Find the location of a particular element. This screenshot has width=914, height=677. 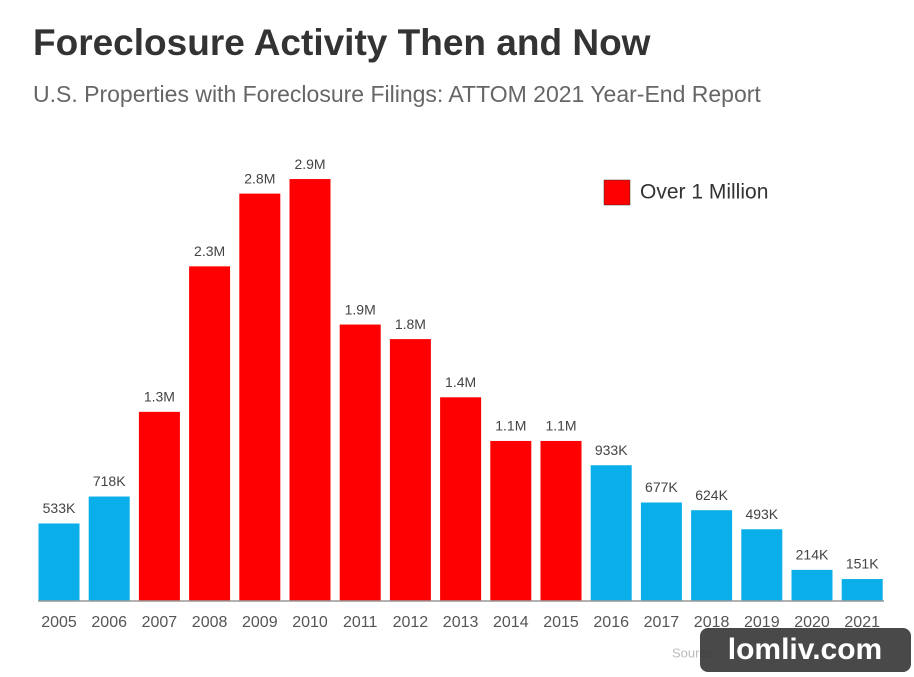

x-tick-label: 2020 is located at coordinates (812, 622).